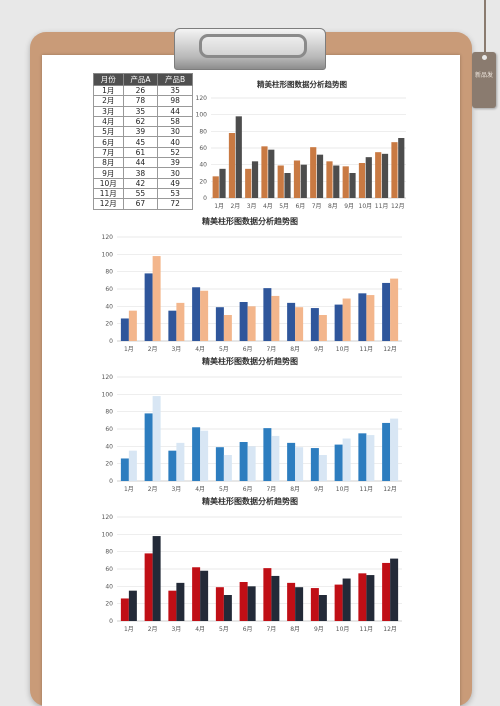 The height and width of the screenshot is (706, 500). I want to click on table-cell: 6月, so click(108, 142).